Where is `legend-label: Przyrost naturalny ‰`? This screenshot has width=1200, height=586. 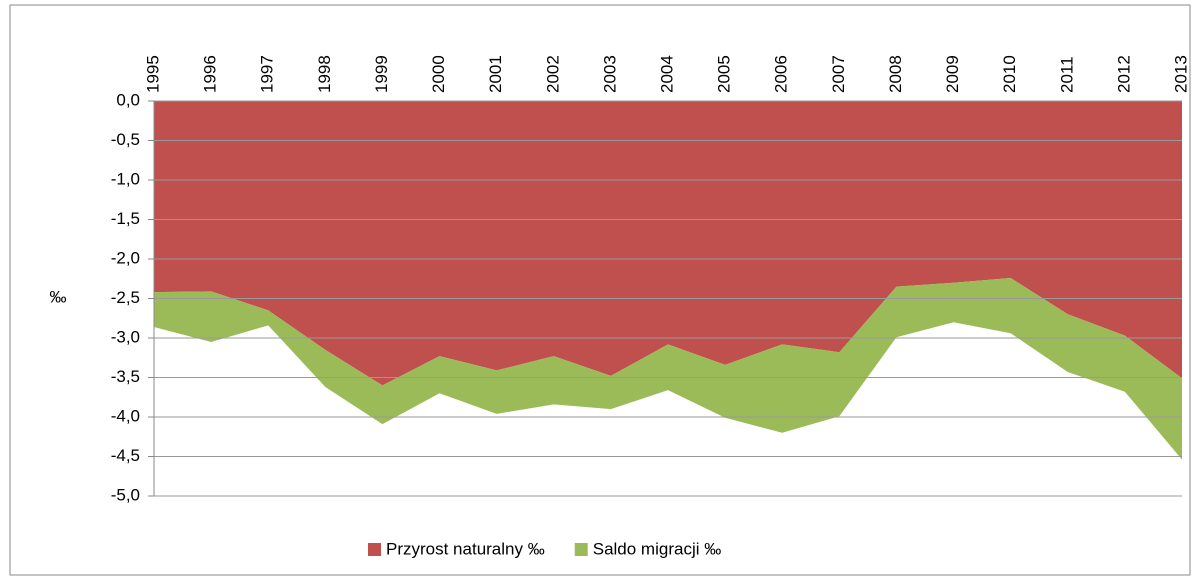
legend-label: Przyrost naturalny ‰ is located at coordinates (465, 548).